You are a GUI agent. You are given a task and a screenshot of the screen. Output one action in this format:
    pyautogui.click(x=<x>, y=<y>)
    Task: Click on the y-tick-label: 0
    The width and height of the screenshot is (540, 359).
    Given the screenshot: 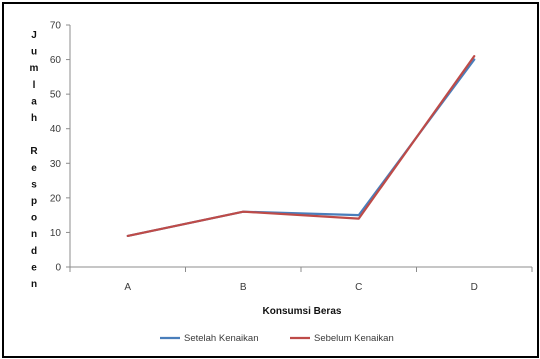 What is the action you would take?
    pyautogui.click(x=58, y=268)
    